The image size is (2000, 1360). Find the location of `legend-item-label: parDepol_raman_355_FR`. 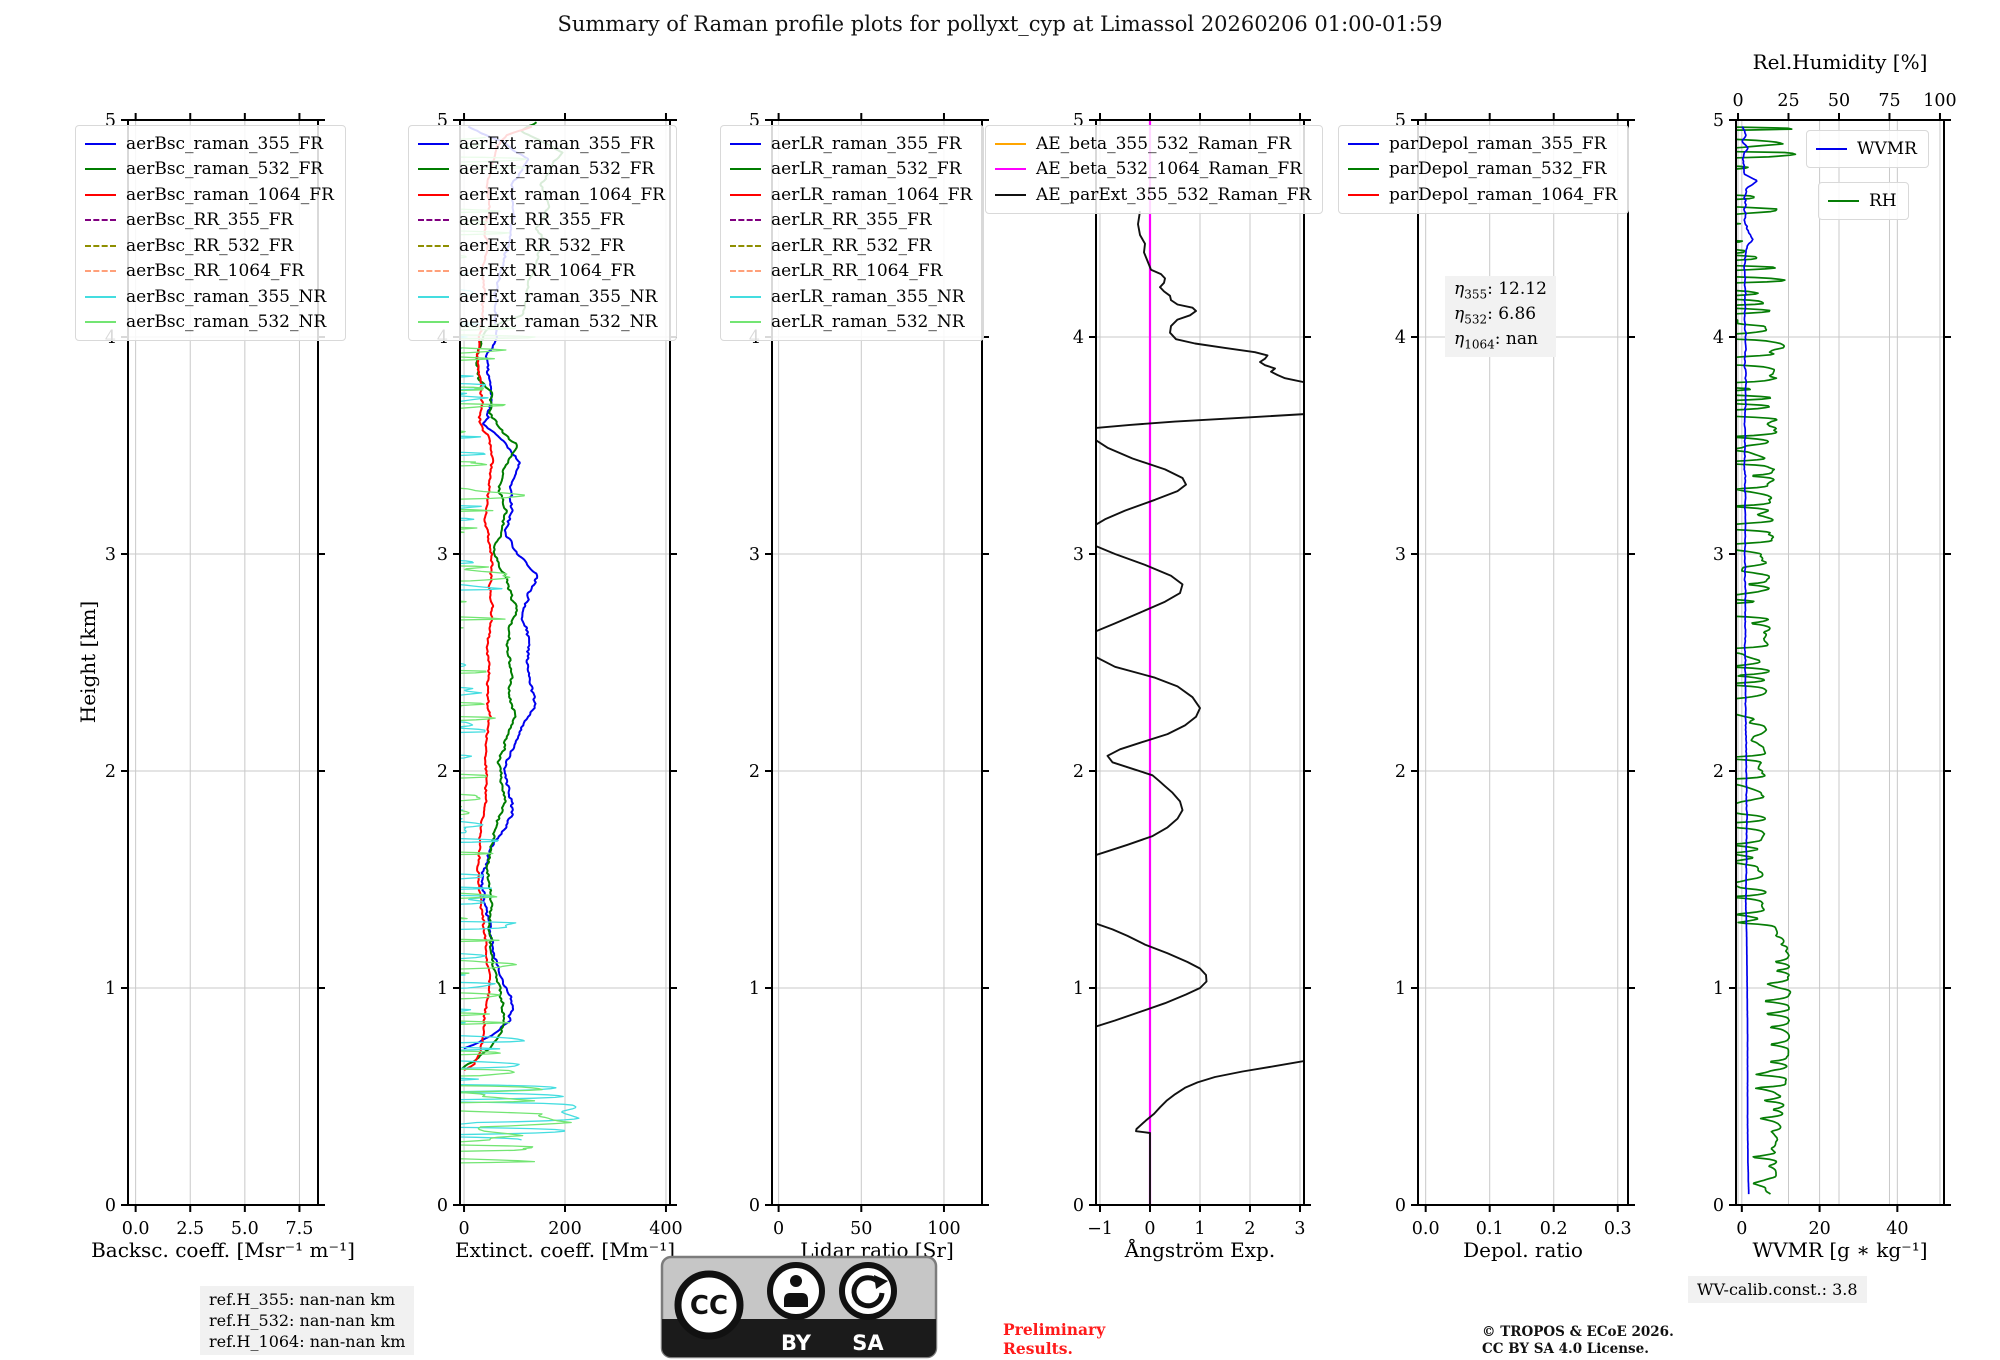

legend-item-label: parDepol_raman_355_FR is located at coordinates (1498, 143).